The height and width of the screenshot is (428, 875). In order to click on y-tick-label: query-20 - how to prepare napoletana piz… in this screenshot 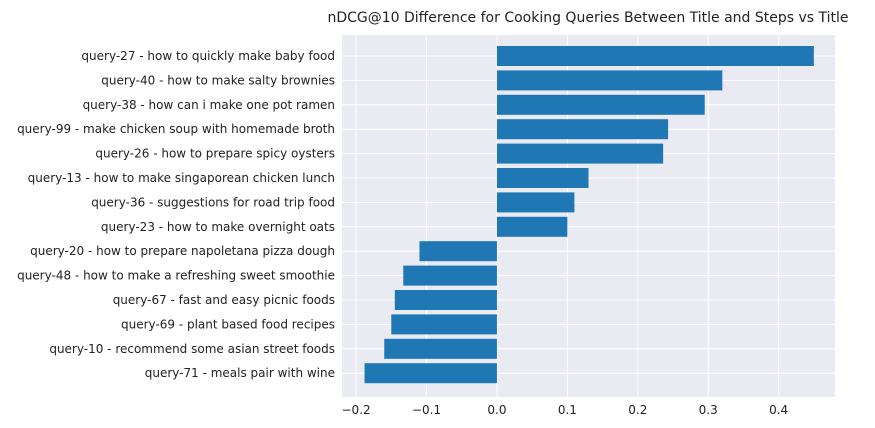, I will do `click(182, 251)`.